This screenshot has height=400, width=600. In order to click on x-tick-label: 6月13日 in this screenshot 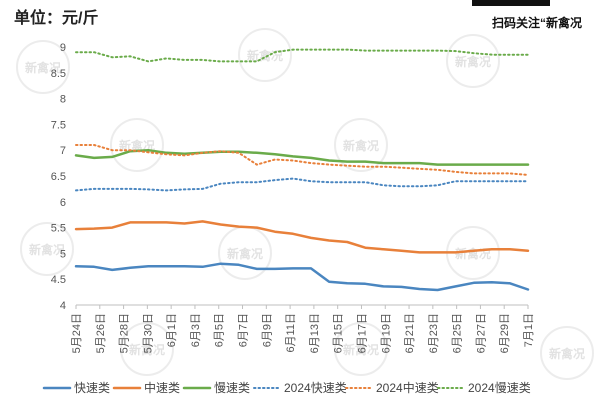, I will do `click(315, 333)`.